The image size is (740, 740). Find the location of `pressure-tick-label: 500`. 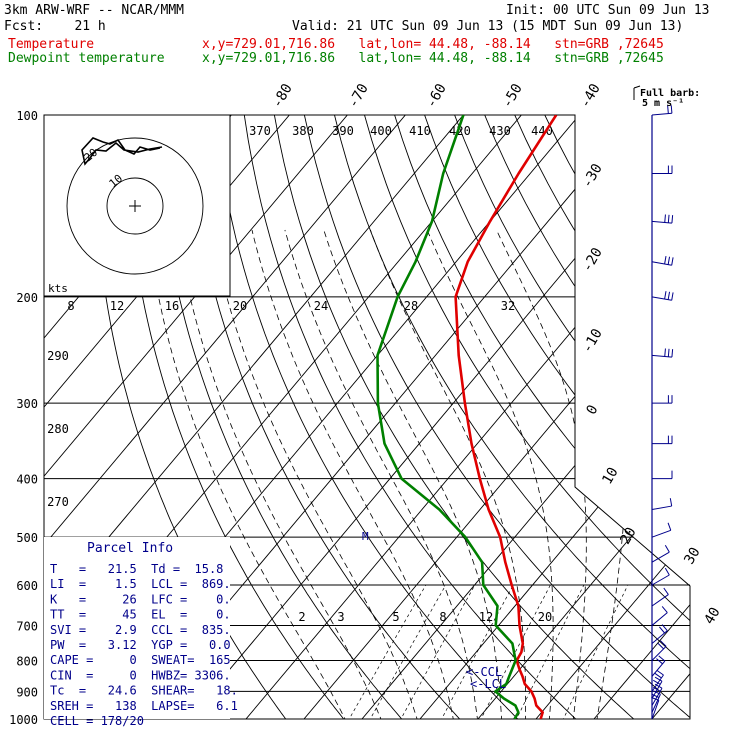

pressure-tick-label: 500 is located at coordinates (27, 538).